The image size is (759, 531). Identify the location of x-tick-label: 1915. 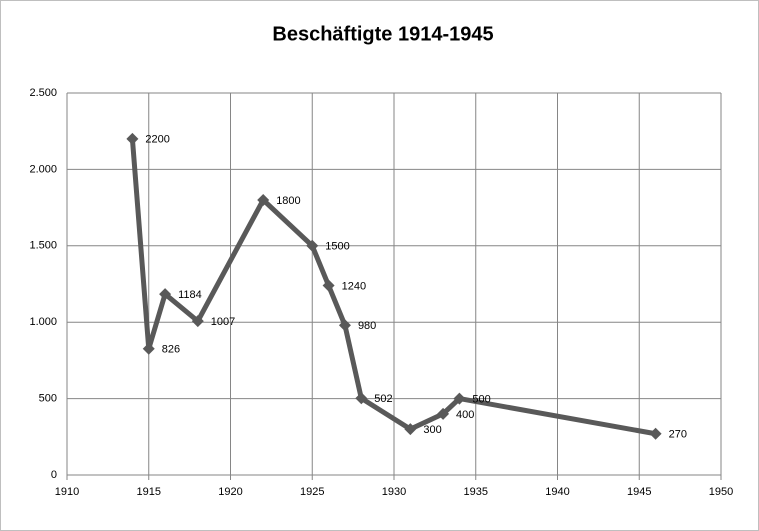
(149, 492).